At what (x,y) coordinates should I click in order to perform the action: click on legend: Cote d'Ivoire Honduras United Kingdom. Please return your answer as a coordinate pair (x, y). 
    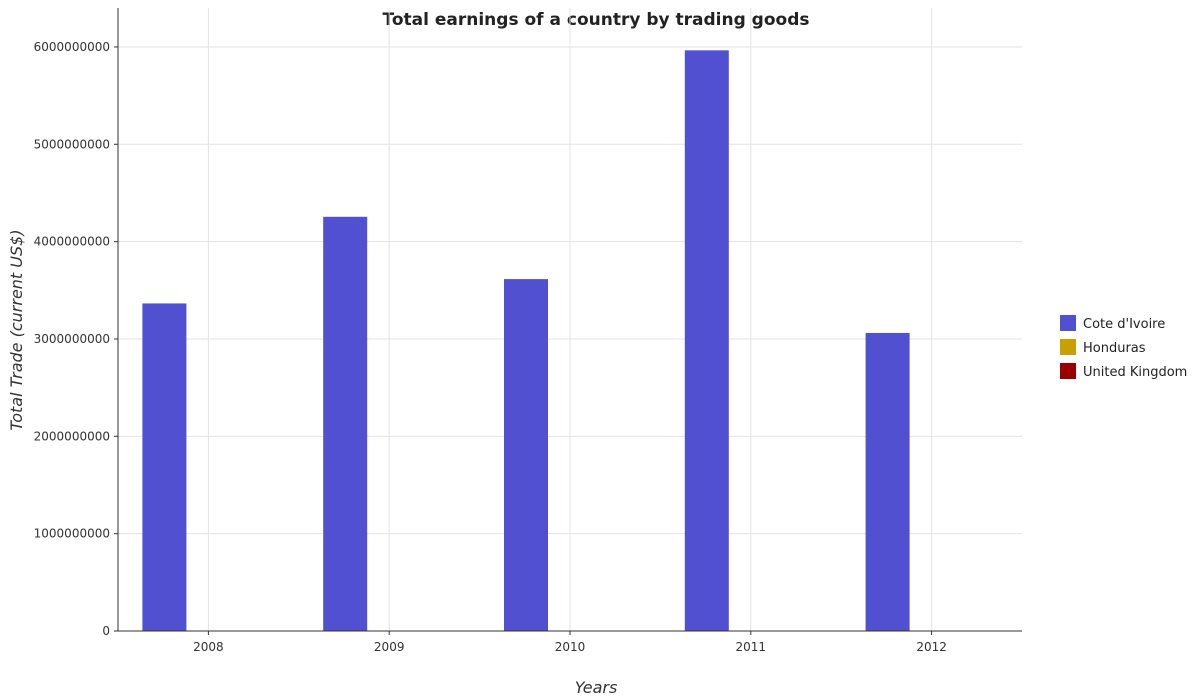
    Looking at the image, I should click on (1123, 347).